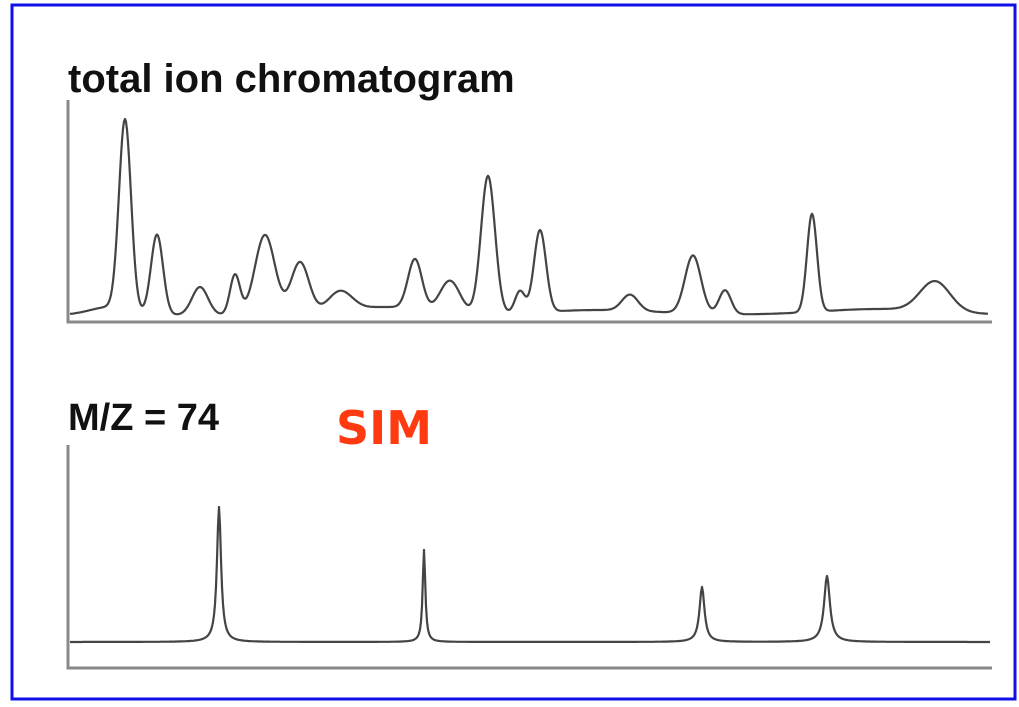  I want to click on panel-title: M/Z = 74, so click(143, 418).